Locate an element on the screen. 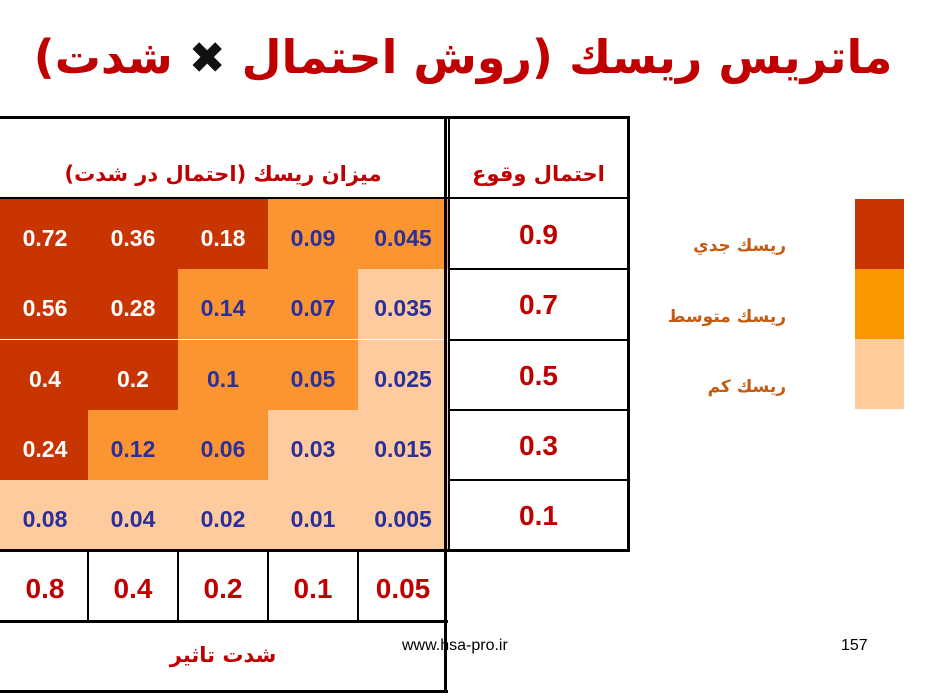  probability-value: 0.1 is located at coordinates (538, 515).